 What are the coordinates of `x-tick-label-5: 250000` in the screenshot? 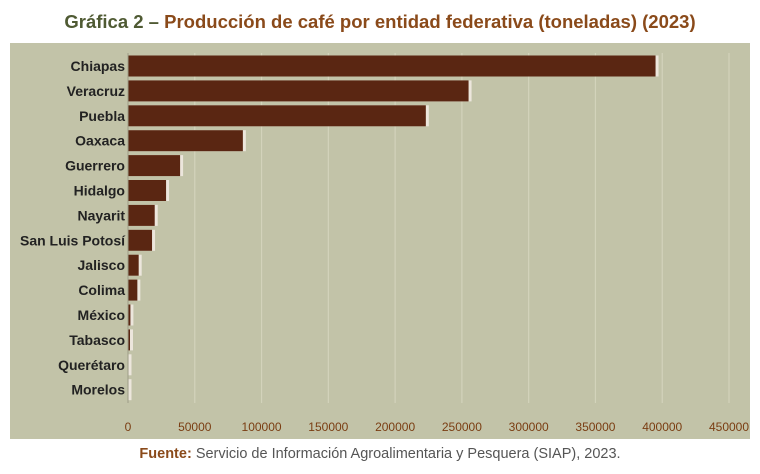 It's located at (462, 427).